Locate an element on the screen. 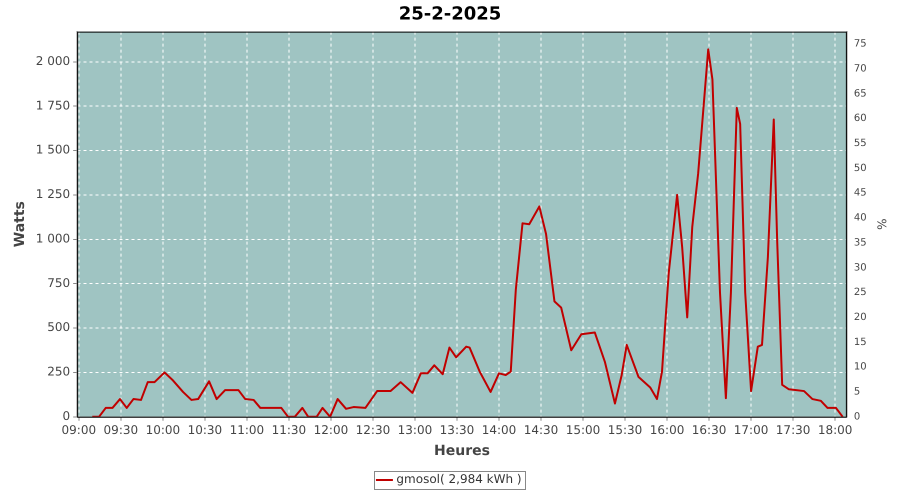  y-tick-label: 250 is located at coordinates (58, 371).